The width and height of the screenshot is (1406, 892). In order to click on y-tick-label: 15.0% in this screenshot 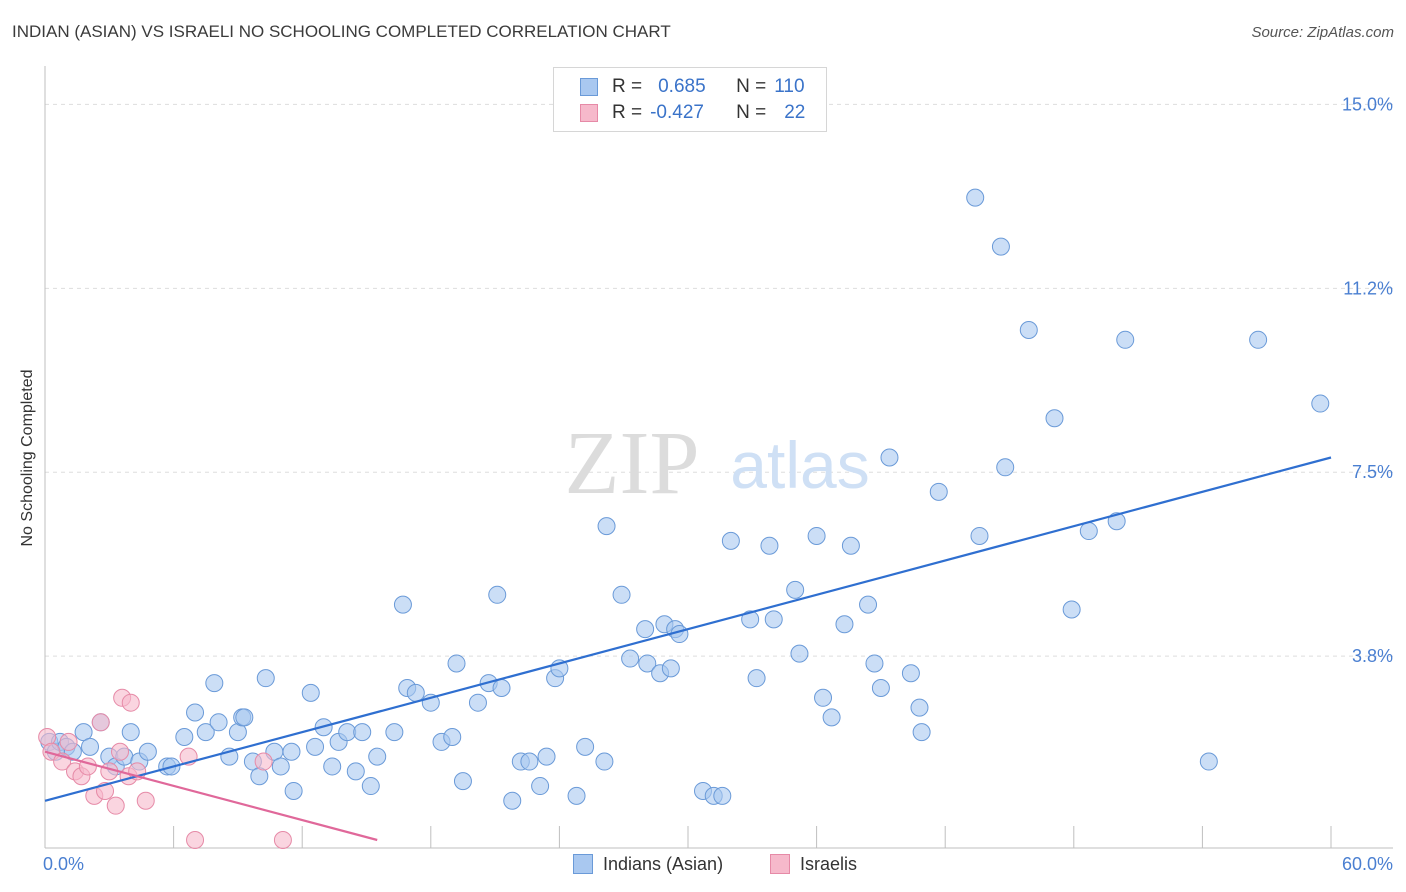, I will do `click(1367, 104)`.